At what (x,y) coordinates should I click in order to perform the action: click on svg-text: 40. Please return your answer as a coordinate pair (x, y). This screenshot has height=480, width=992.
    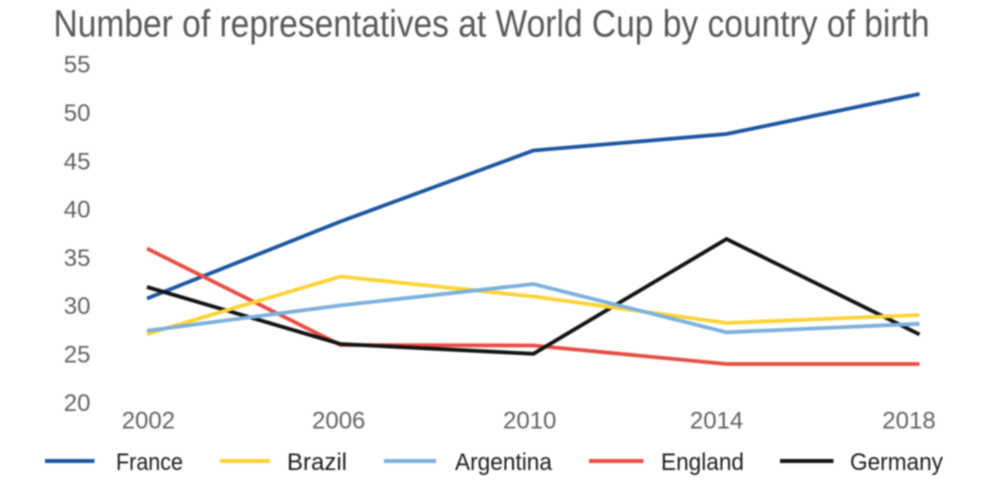
    Looking at the image, I should click on (77, 210).